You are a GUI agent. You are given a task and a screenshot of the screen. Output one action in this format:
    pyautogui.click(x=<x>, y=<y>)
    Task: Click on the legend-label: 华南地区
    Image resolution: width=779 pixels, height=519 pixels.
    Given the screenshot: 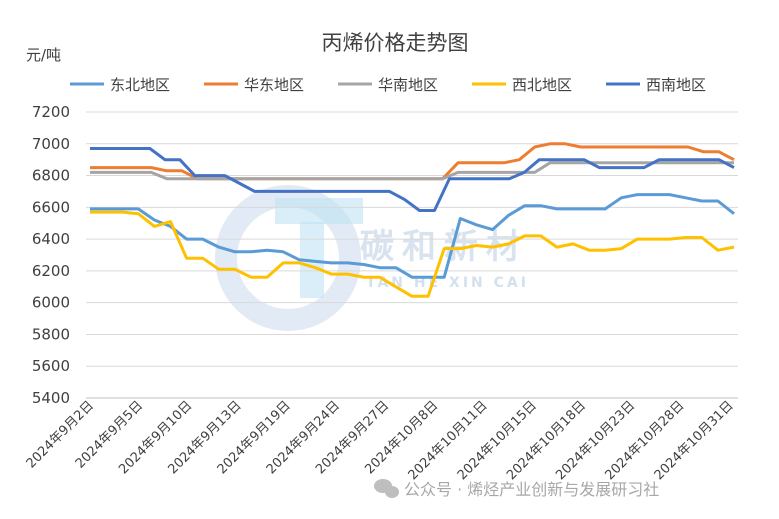 What is the action you would take?
    pyautogui.click(x=408, y=85)
    